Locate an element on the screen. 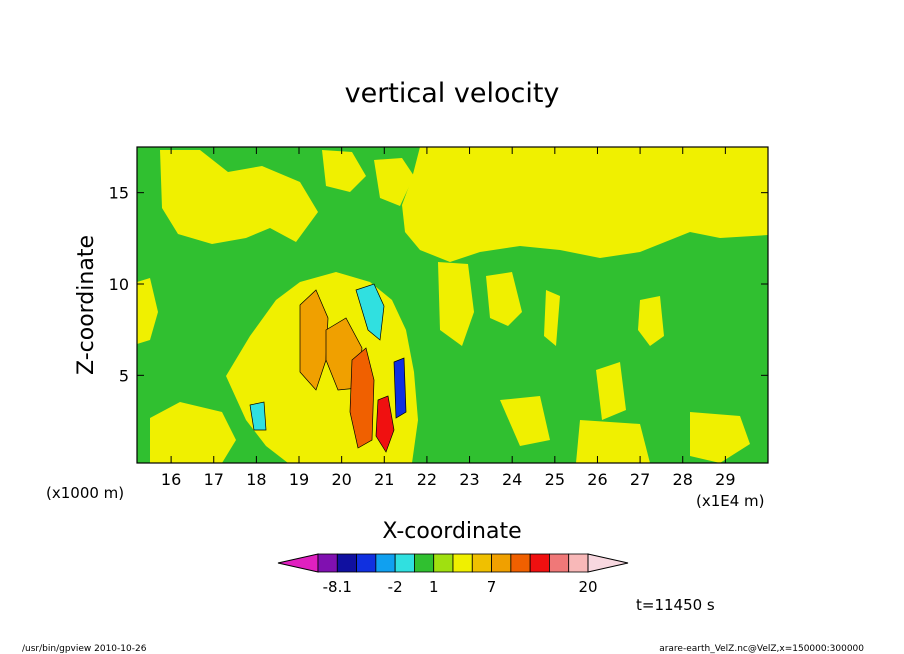  colorbar-label: -2 is located at coordinates (395, 587).